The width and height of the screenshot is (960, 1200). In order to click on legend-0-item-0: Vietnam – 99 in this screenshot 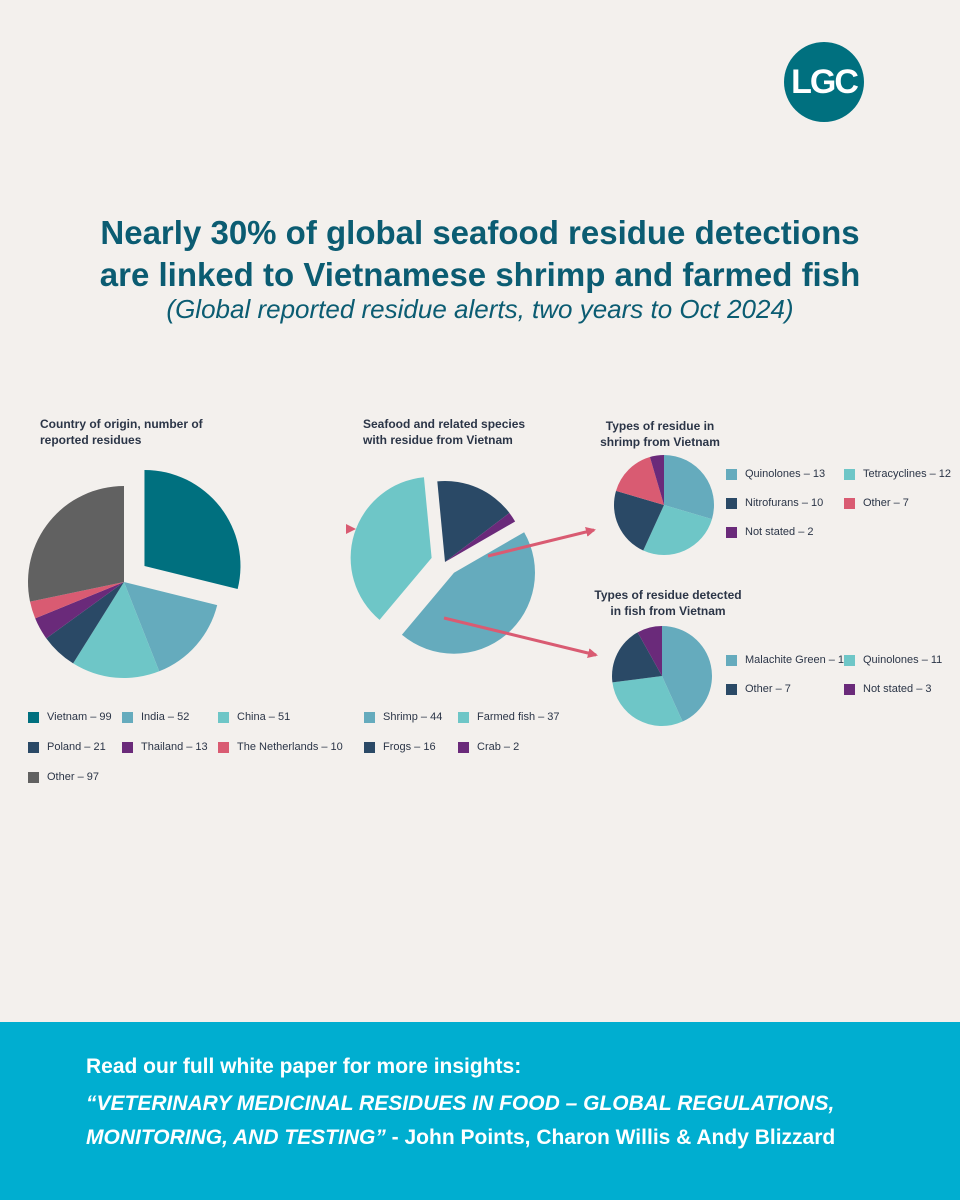, I will do `click(70, 717)`.